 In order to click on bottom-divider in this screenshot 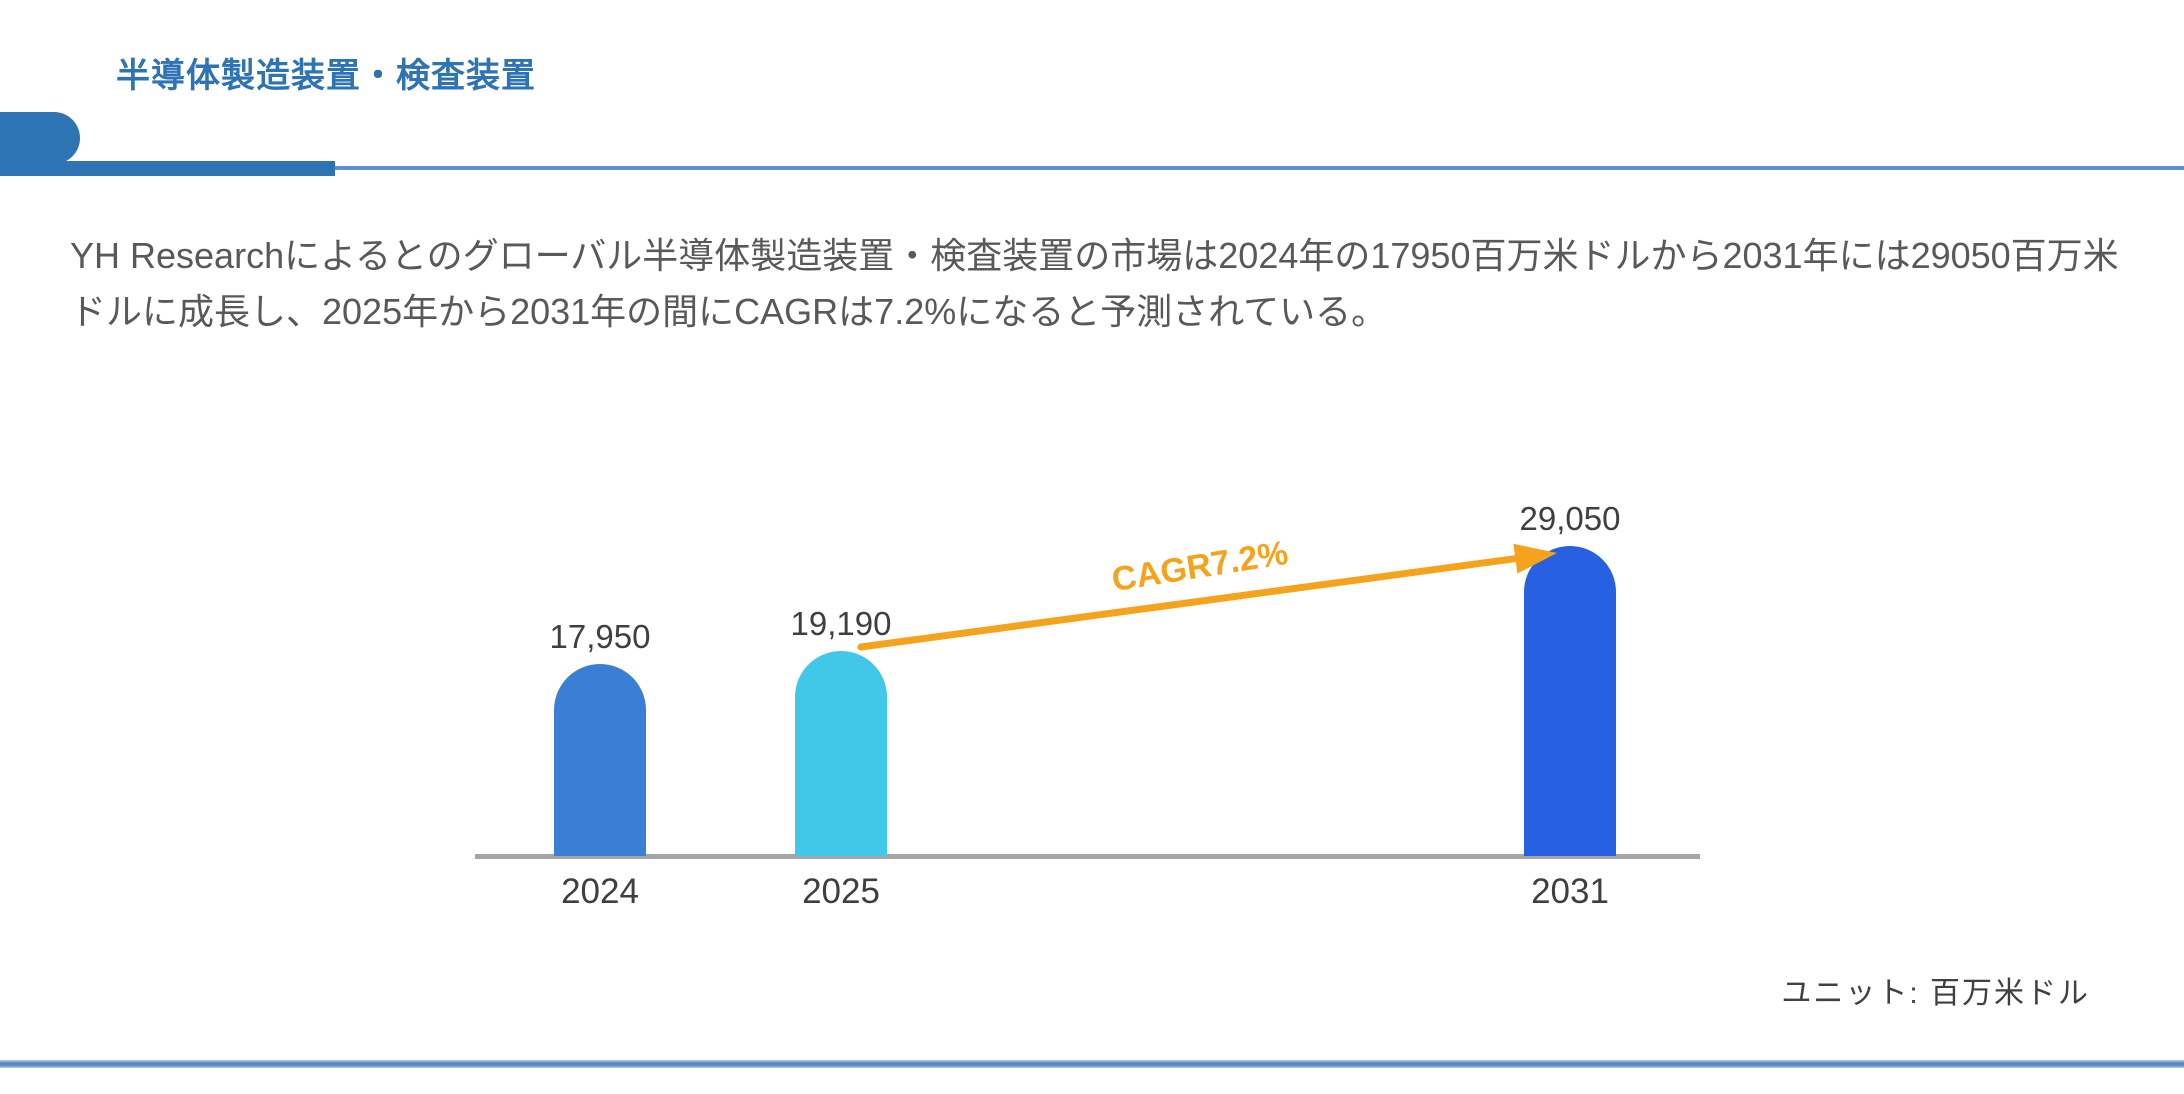, I will do `click(1092, 1064)`.